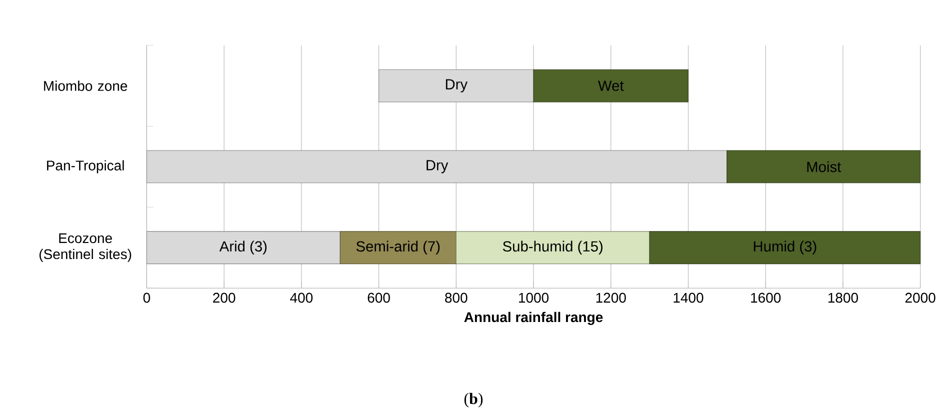 The image size is (947, 416). Describe the element at coordinates (146, 297) in the screenshot. I see `x-tick-label: 0` at that location.